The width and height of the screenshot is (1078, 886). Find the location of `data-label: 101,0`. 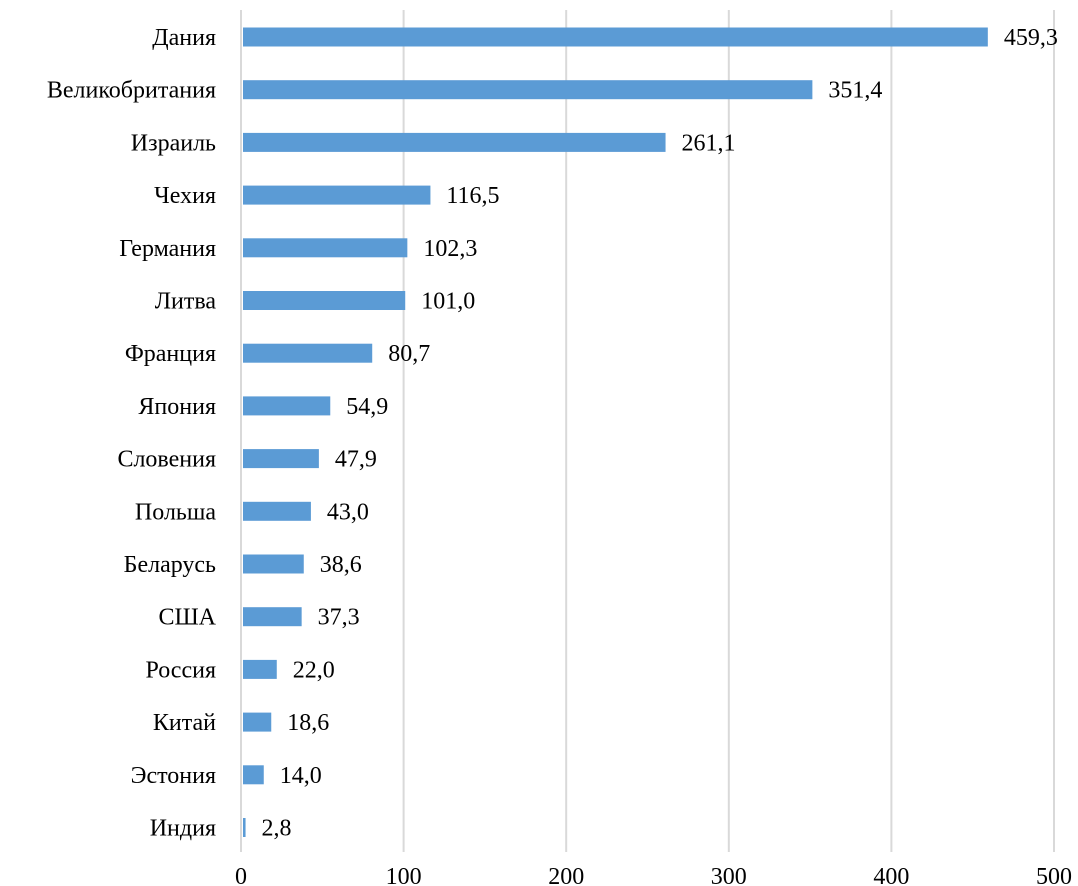

data-label: 101,0 is located at coordinates (448, 302).